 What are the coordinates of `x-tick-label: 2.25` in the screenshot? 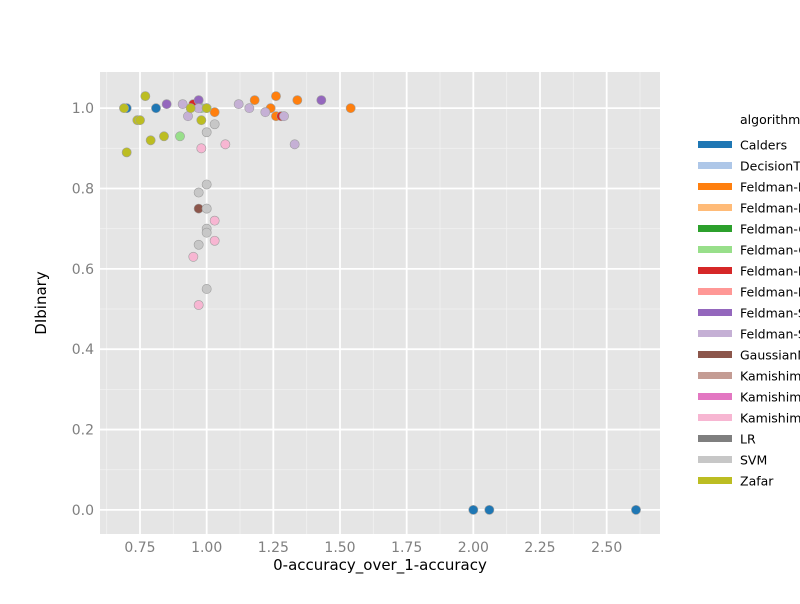 It's located at (539, 548).